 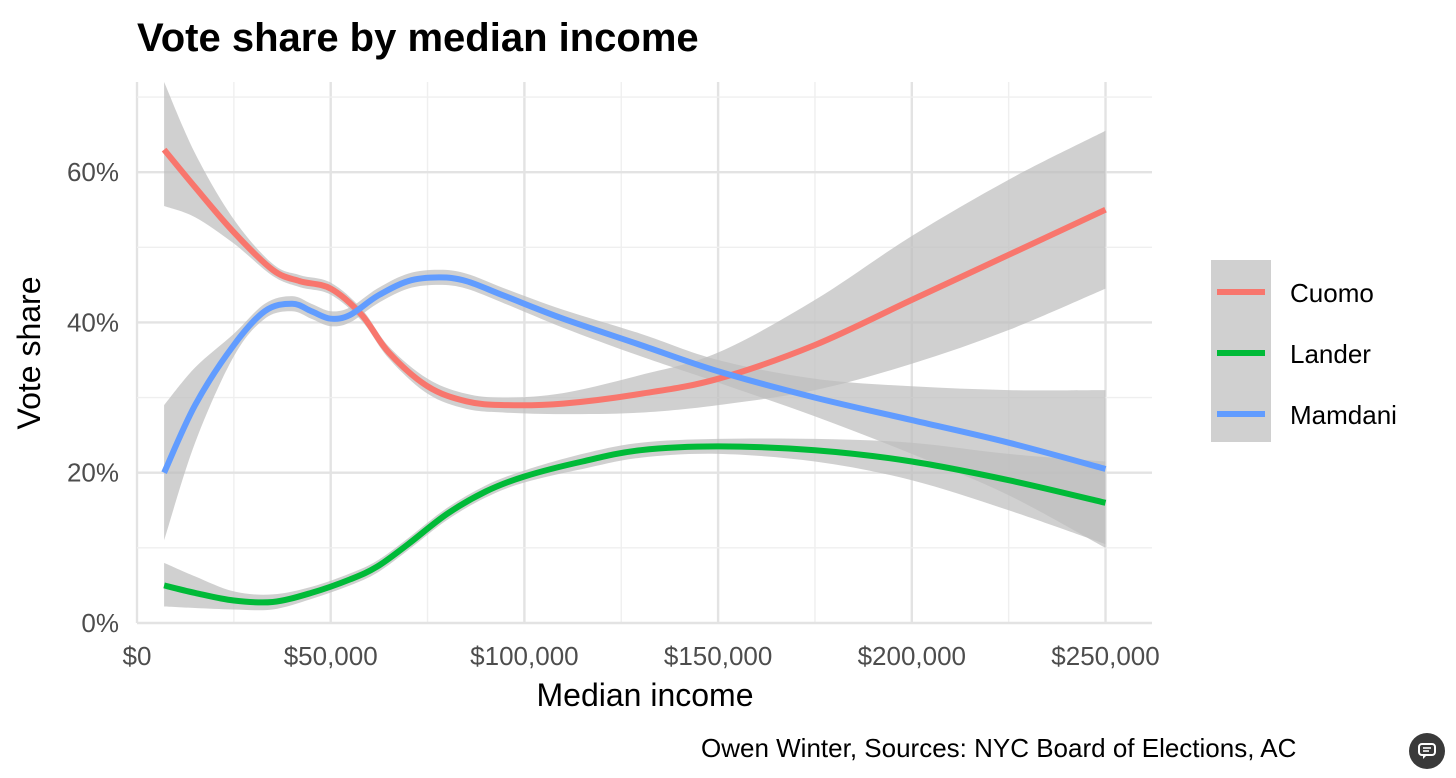 I want to click on x-tick-label: $150,000, so click(x=718, y=656).